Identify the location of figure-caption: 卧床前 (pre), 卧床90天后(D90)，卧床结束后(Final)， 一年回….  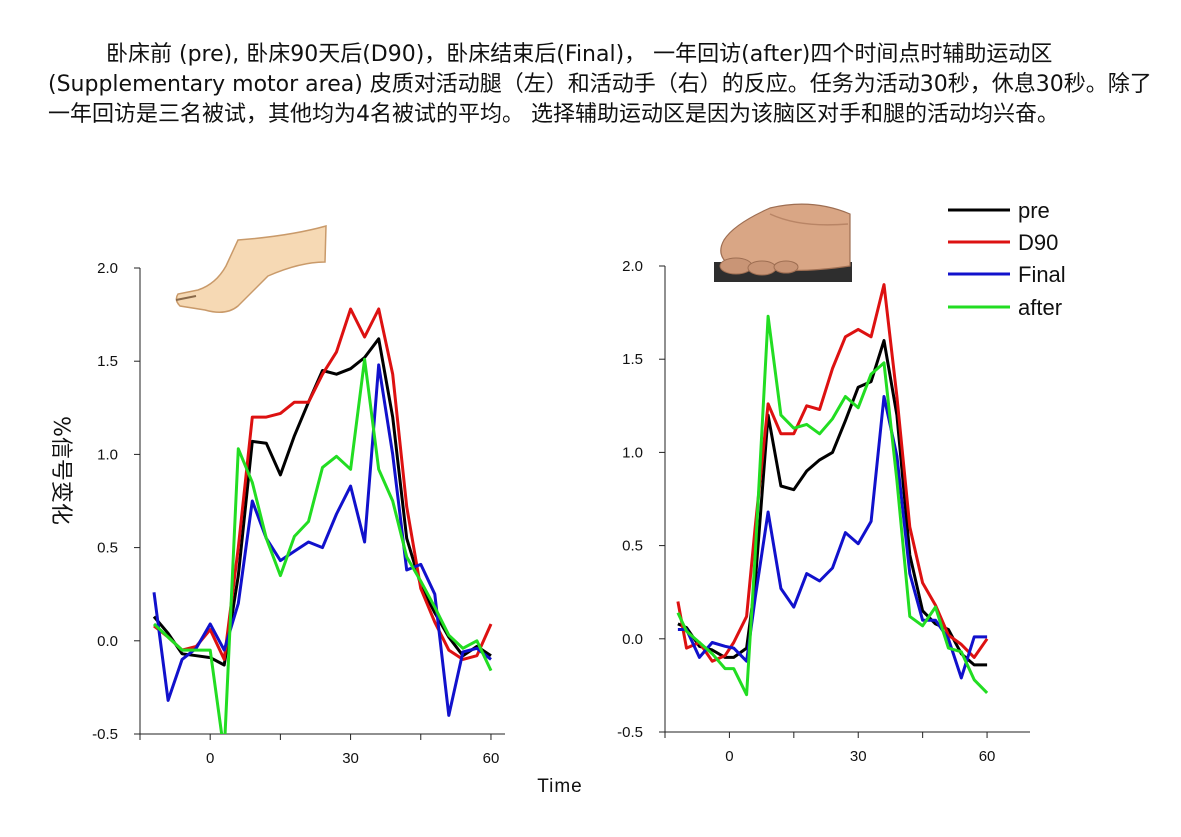
(600, 84).